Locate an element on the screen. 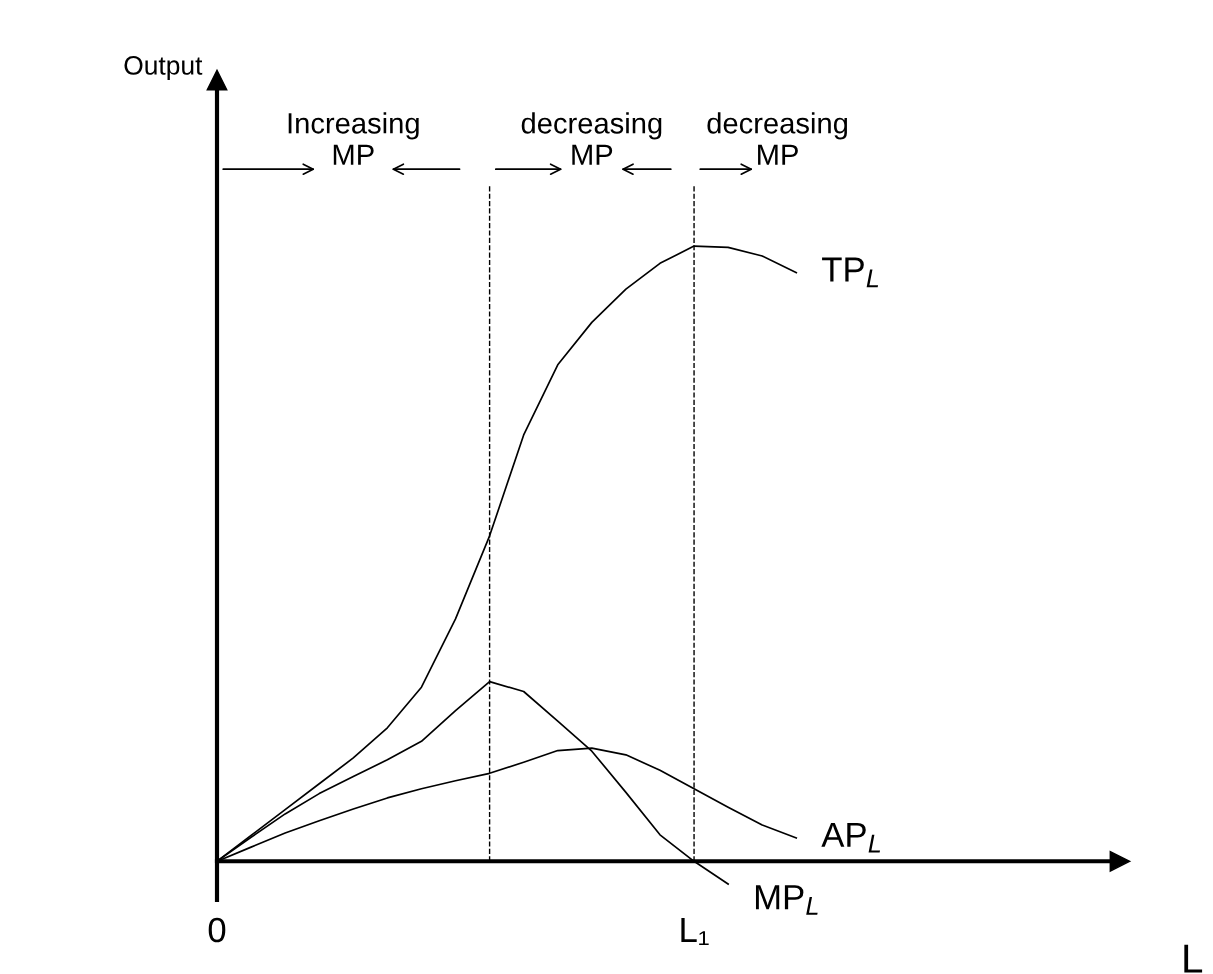 Image resolution: width=1213 pixels, height=974 pixels. text: Output is located at coordinates (163, 68).